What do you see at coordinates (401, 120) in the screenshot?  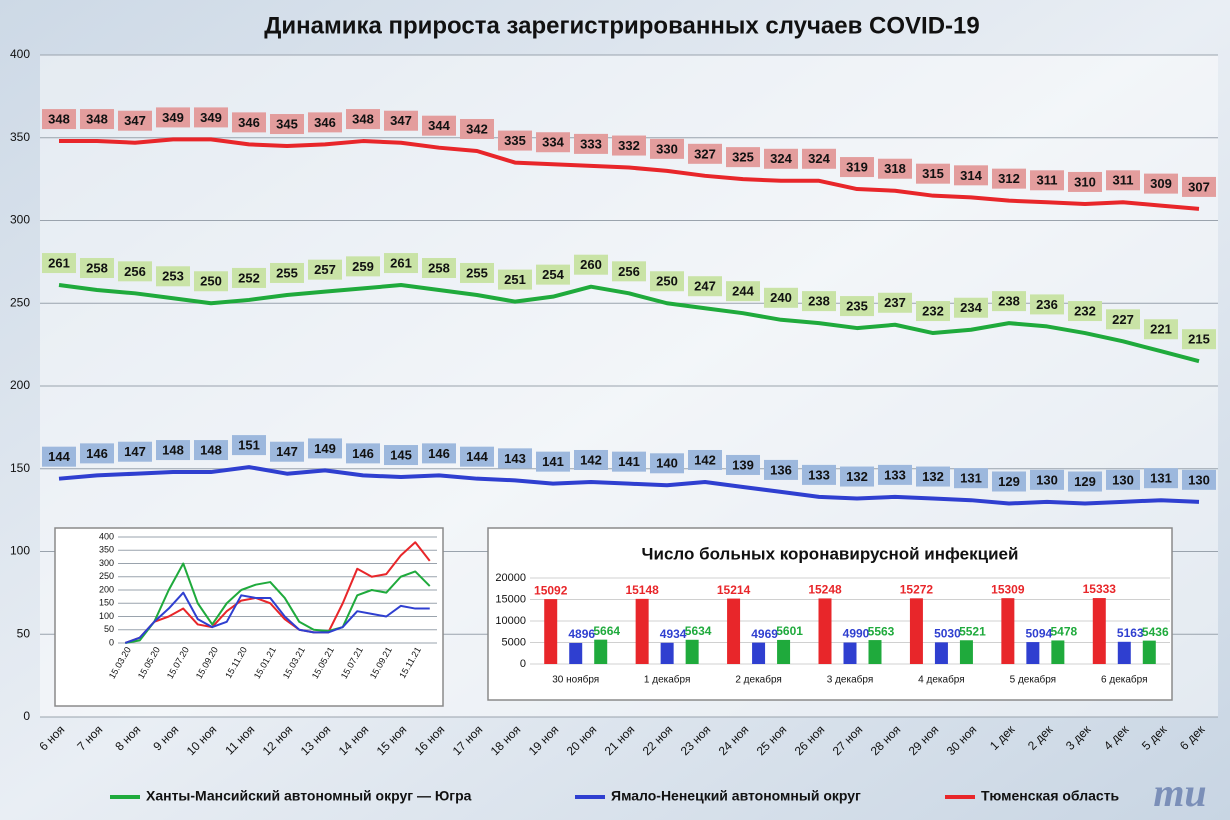 I see `data-label: 347` at bounding box center [401, 120].